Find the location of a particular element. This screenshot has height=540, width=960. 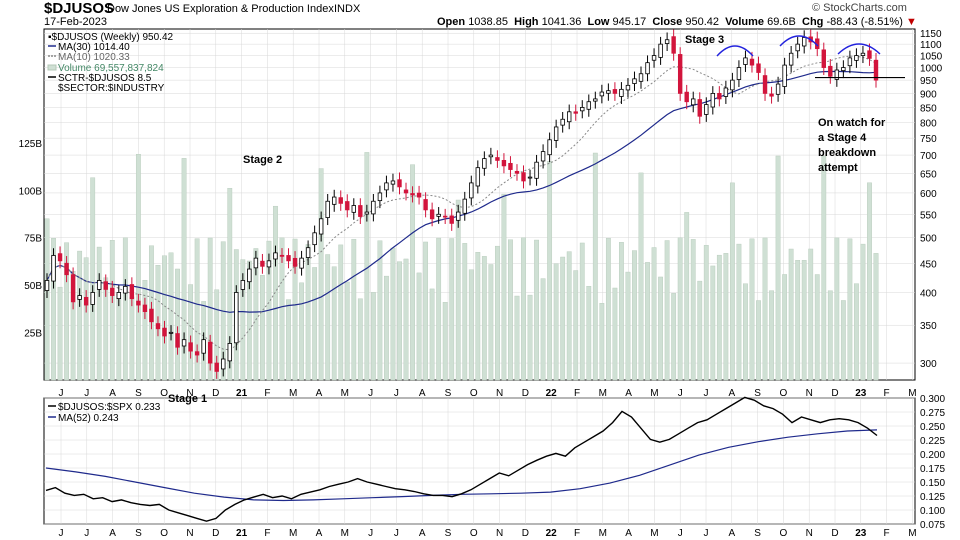

volume-label: Volume is located at coordinates (745, 22).